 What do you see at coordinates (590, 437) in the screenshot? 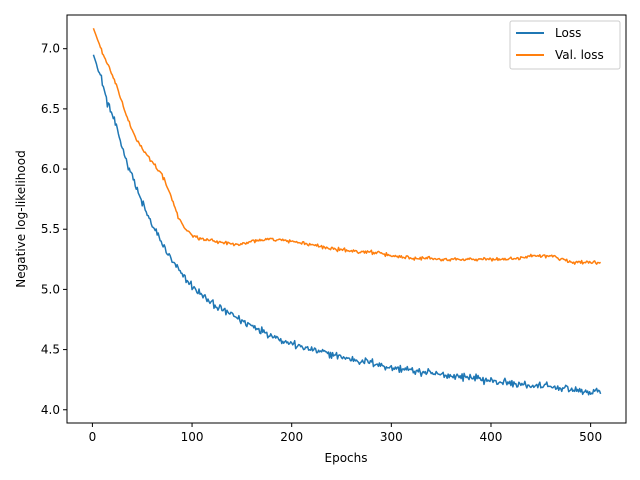
I see `x-tick-label: 500` at bounding box center [590, 437].